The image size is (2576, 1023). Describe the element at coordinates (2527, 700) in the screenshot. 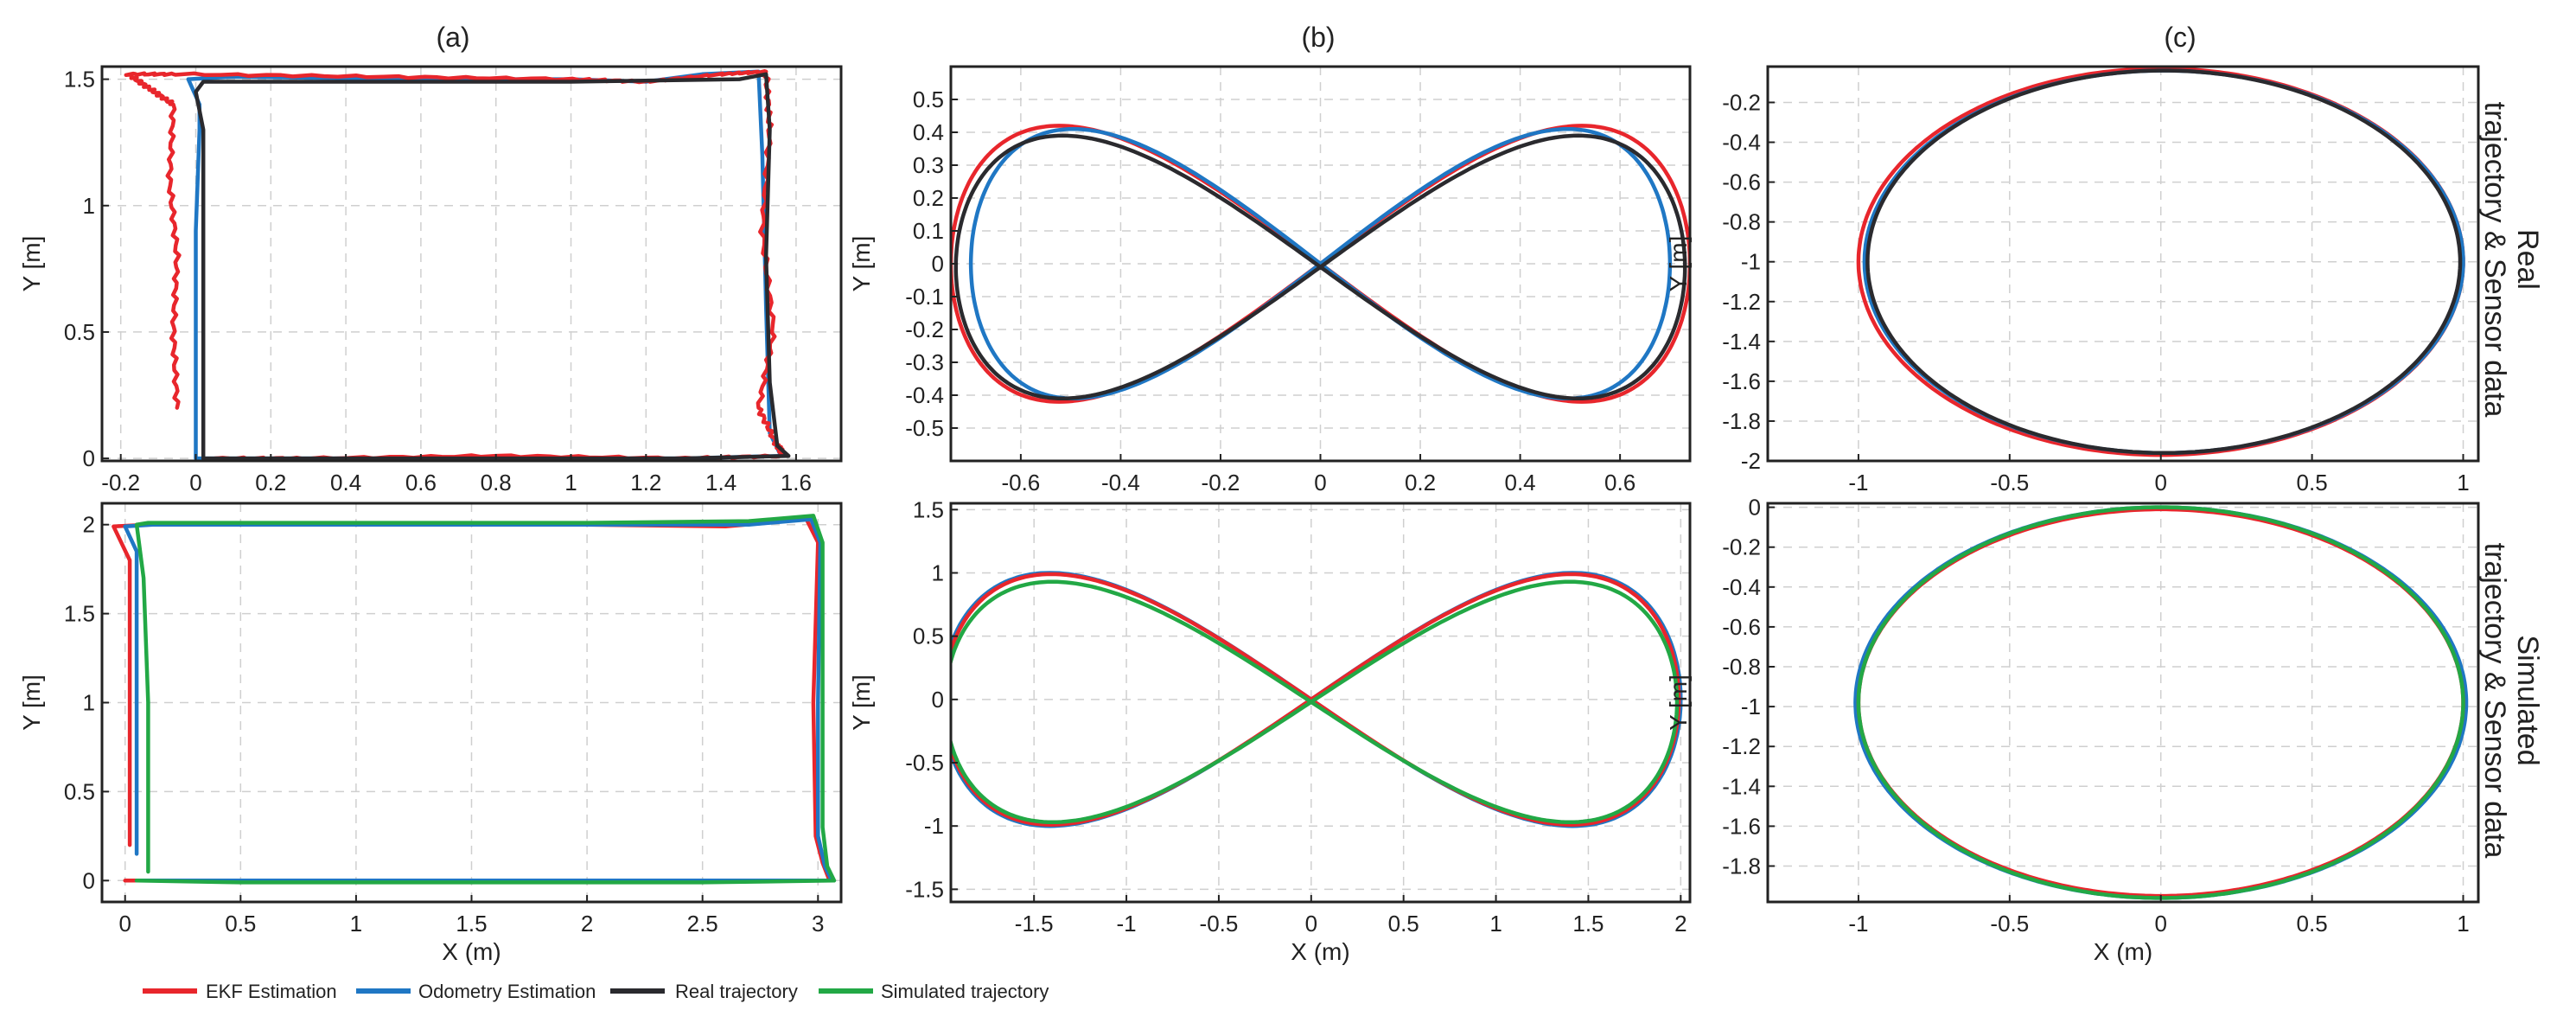

I see `row-label-simulated-line1: Simulated` at that location.